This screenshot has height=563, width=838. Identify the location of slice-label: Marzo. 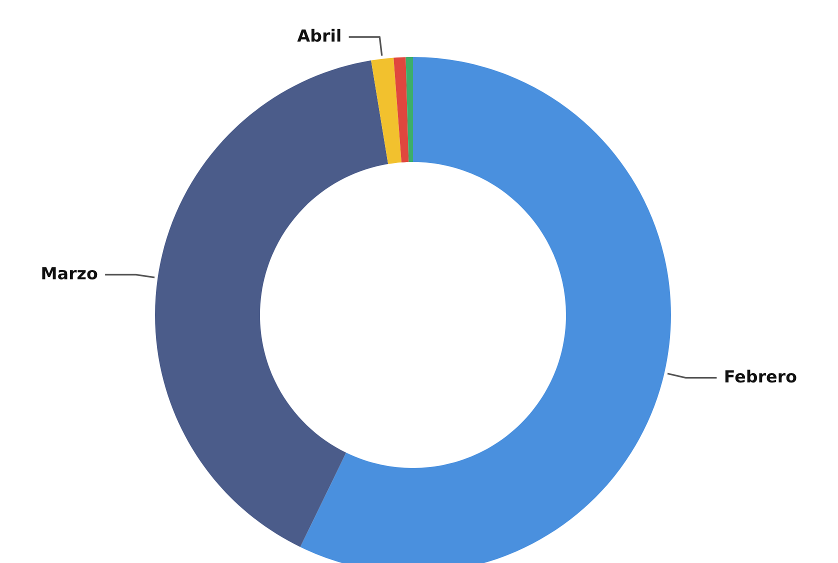
(70, 273).